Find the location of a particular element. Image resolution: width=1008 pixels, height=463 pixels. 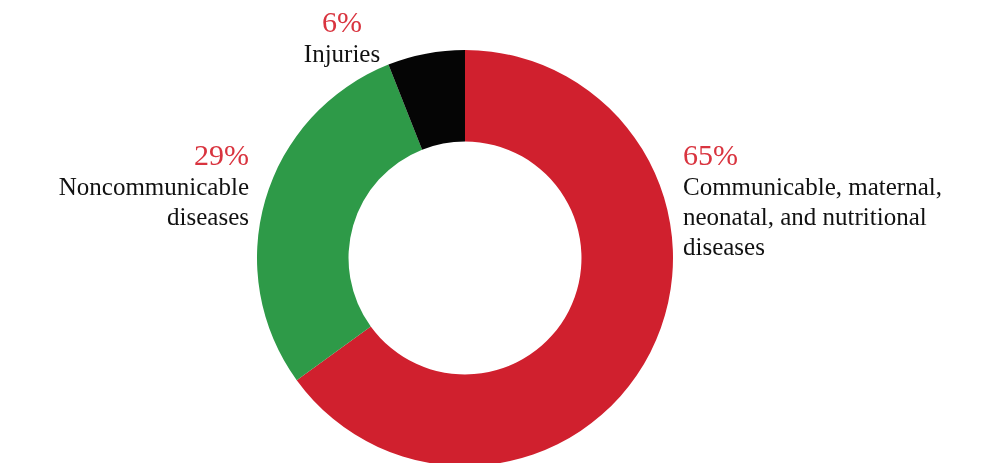

donut-slice is located at coordinates (426, 100).